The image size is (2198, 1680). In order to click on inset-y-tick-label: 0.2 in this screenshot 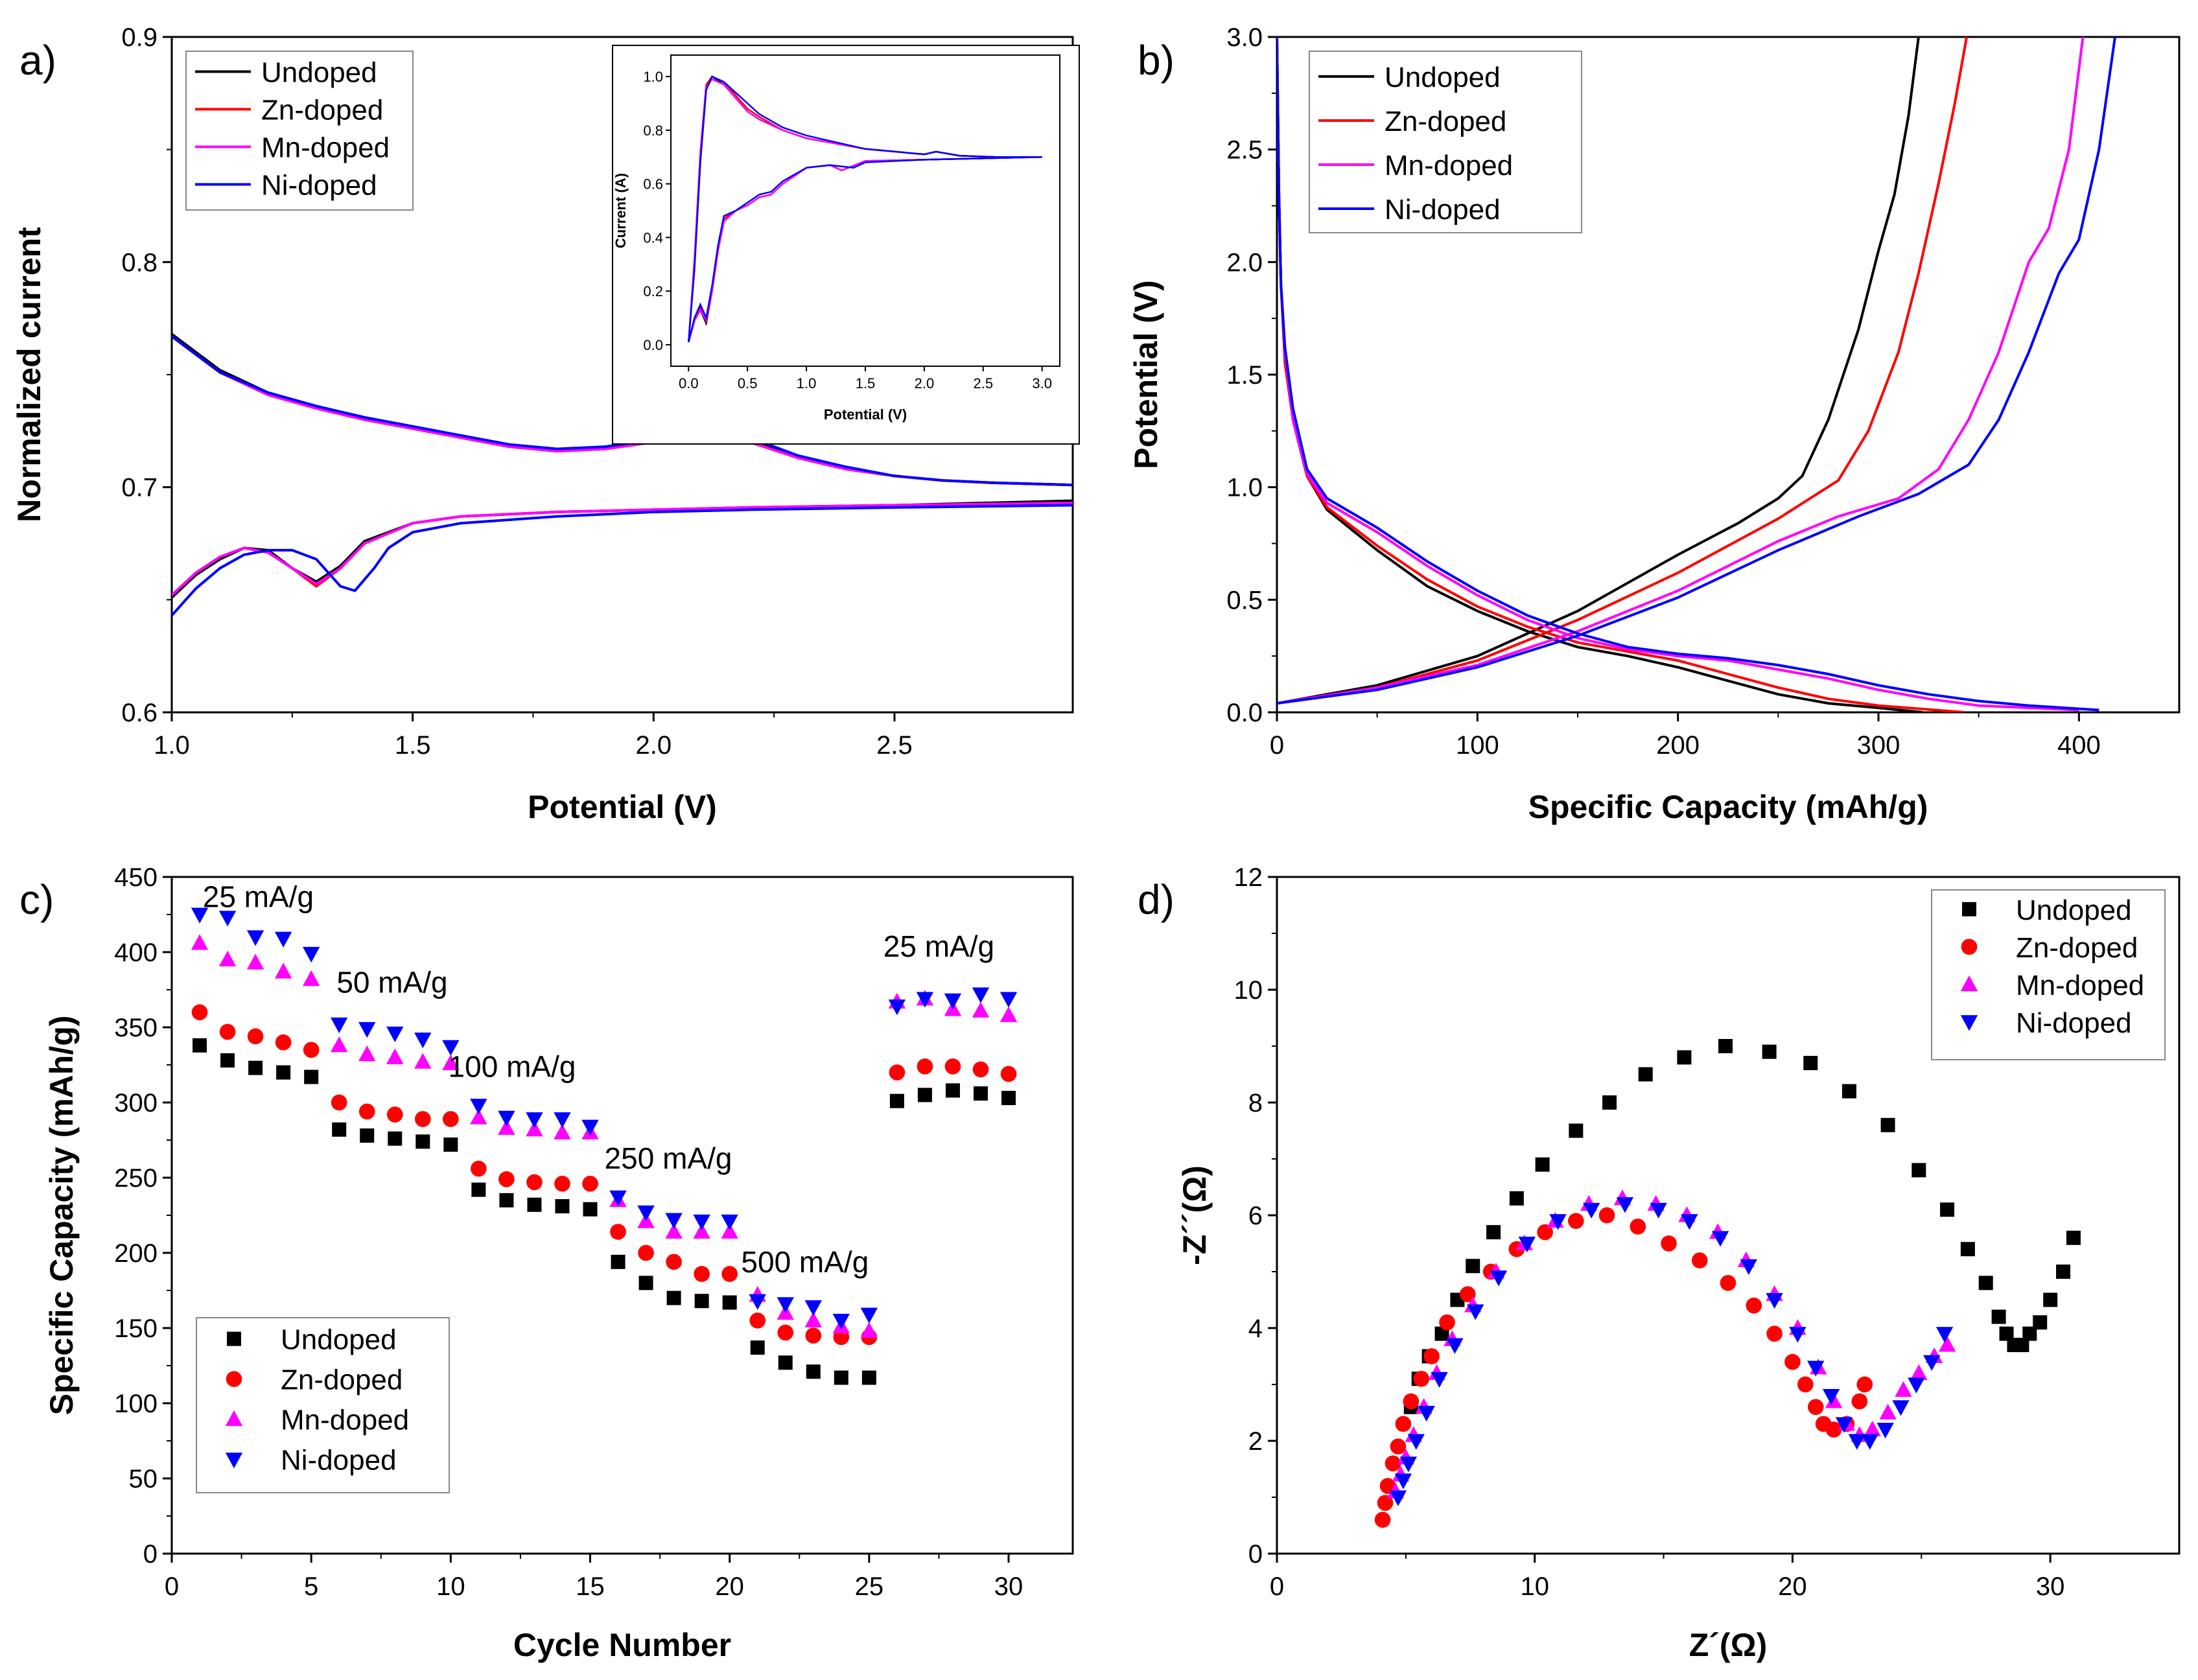, I will do `click(653, 291)`.